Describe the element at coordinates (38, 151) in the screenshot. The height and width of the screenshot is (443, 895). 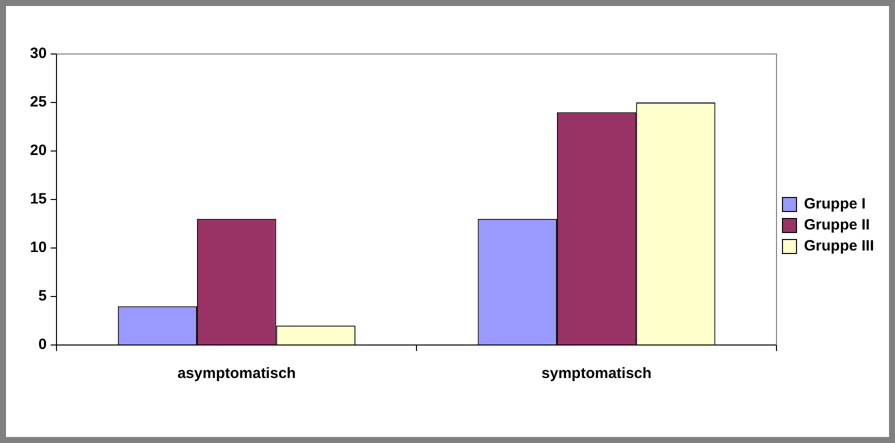
I see `y-tick-label: 20` at that location.